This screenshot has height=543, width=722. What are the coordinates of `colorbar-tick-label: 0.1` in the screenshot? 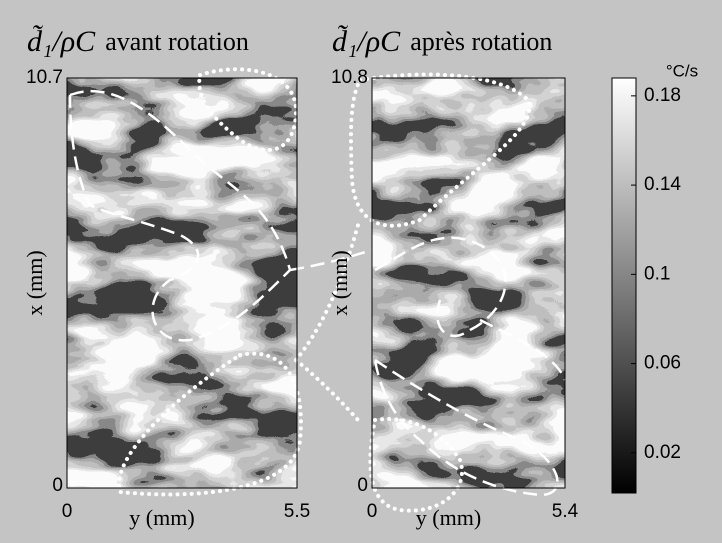 It's located at (657, 273).